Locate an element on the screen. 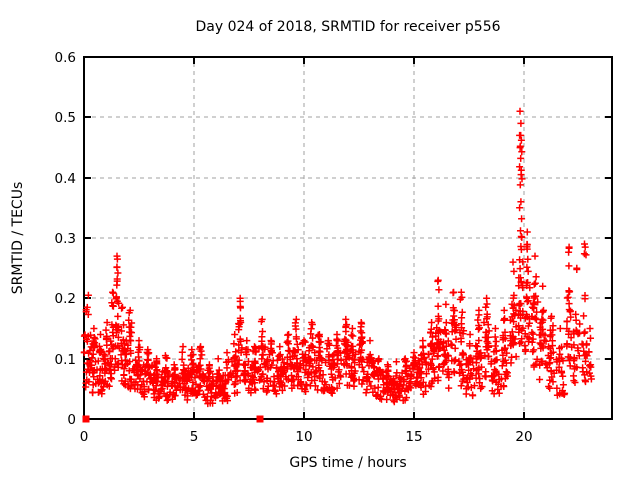 Image resolution: width=640 pixels, height=480 pixels. svg-text: 10 is located at coordinates (303, 437).